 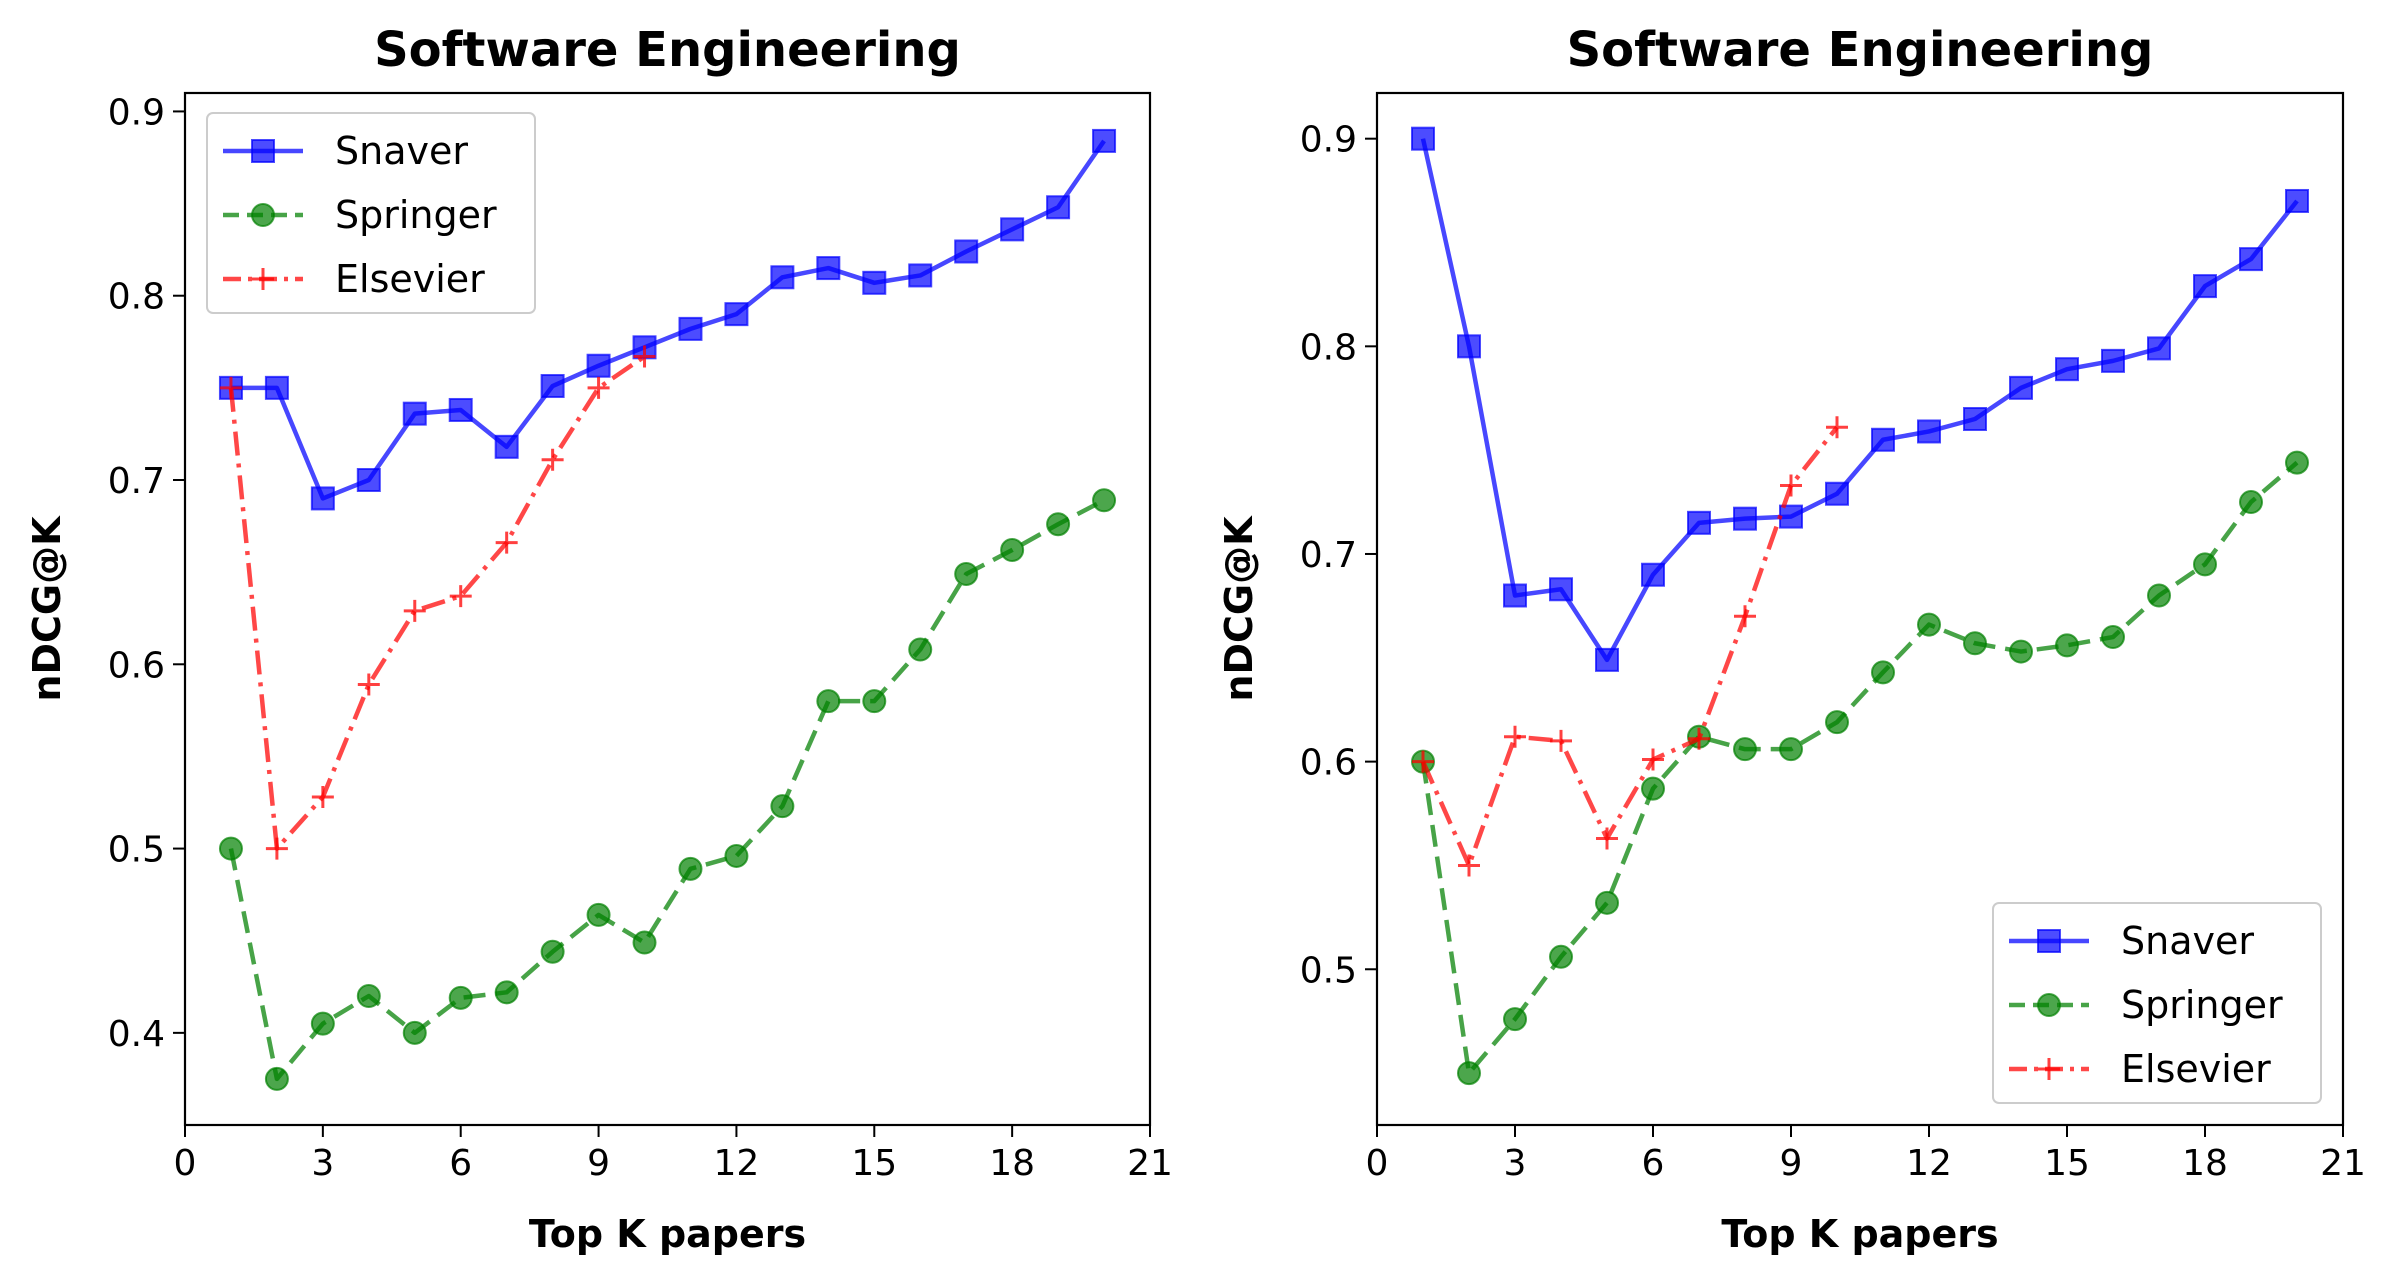 I want to click on legend-marker-snaver, so click(x=263, y=151).